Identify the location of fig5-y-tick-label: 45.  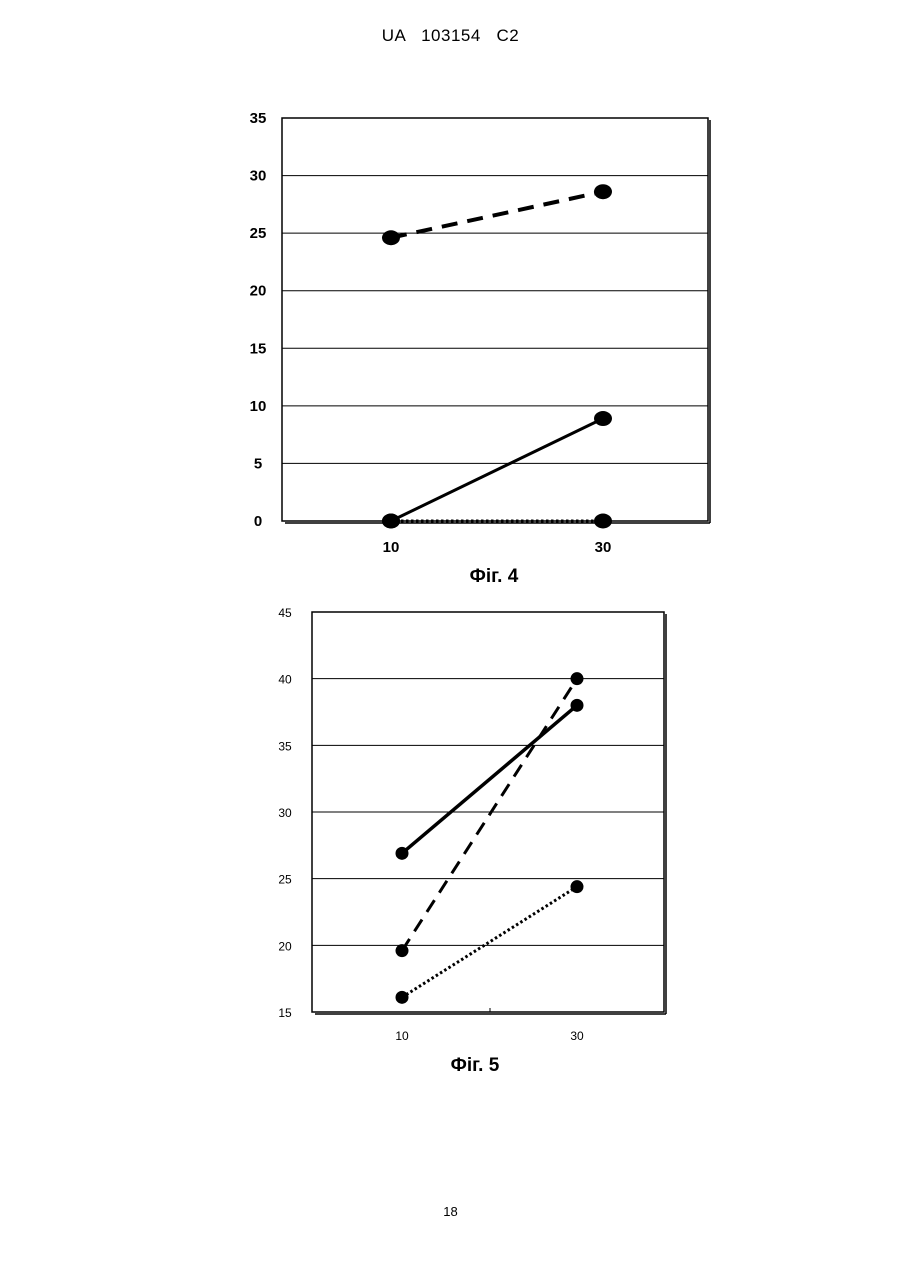
(285, 613).